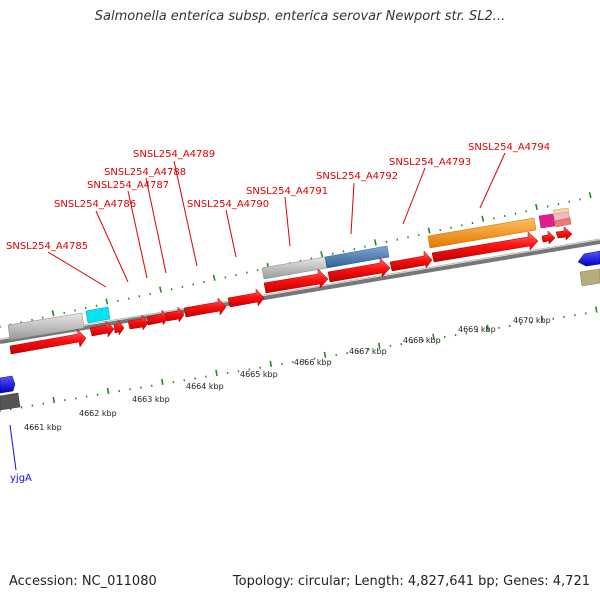 The width and height of the screenshot is (600, 600). Describe the element at coordinates (13, 447) in the screenshot. I see `yjgA-leader` at that location.